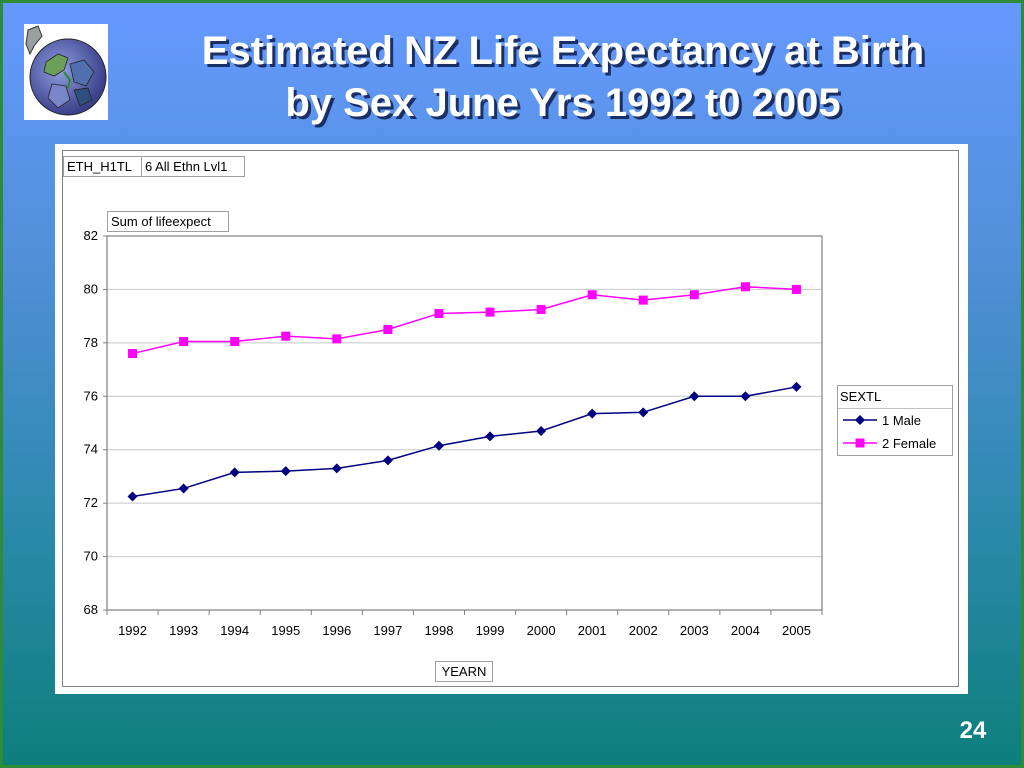 This screenshot has height=768, width=1024. I want to click on legend-label-1: 1 Male, so click(901, 420).